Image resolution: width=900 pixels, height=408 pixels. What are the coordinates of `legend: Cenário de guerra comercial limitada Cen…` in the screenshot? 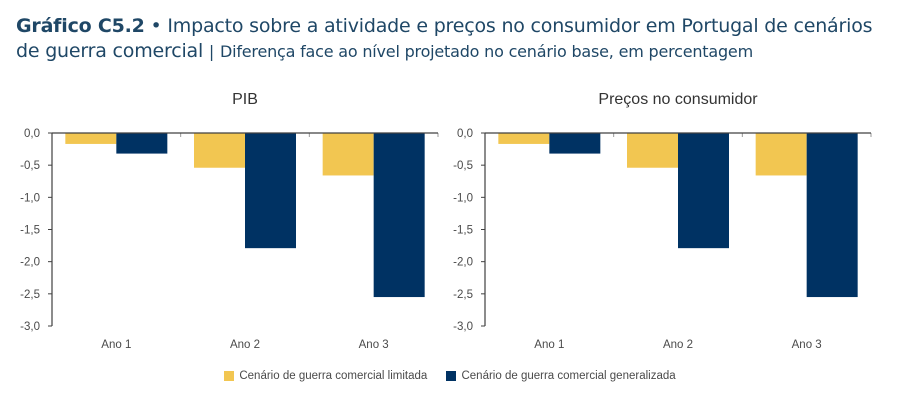 It's located at (450, 377).